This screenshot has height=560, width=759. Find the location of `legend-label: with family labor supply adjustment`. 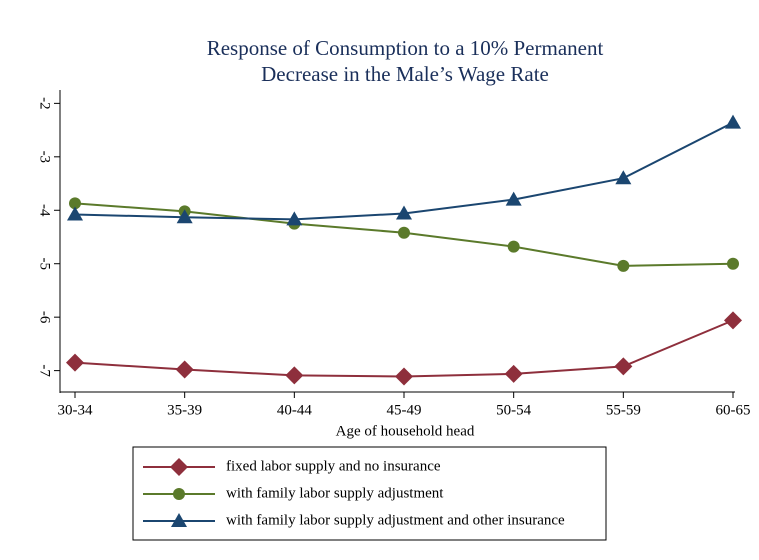

legend-label: with family labor supply adjustment is located at coordinates (335, 493).